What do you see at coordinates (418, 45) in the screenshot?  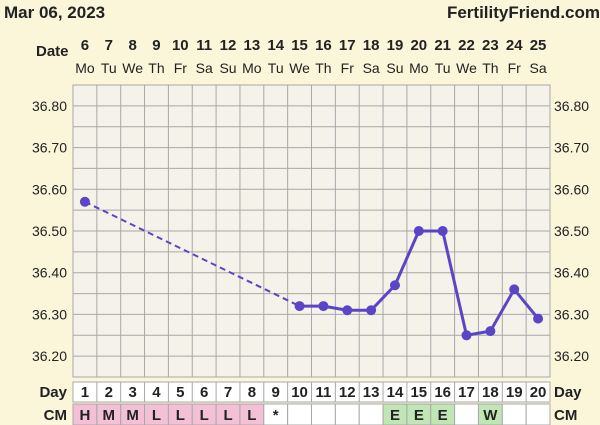 I see `date-label: 20` at bounding box center [418, 45].